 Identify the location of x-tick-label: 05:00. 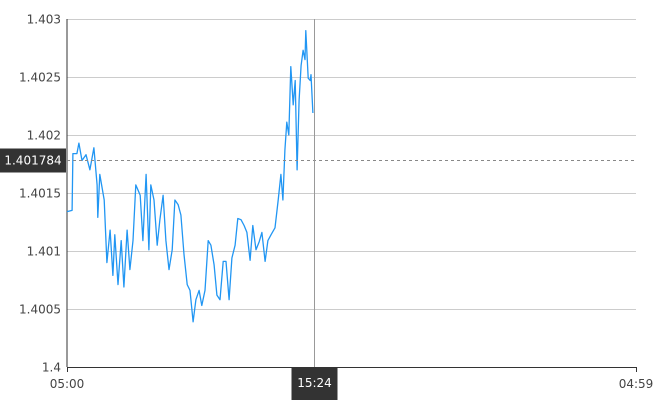
(67, 384).